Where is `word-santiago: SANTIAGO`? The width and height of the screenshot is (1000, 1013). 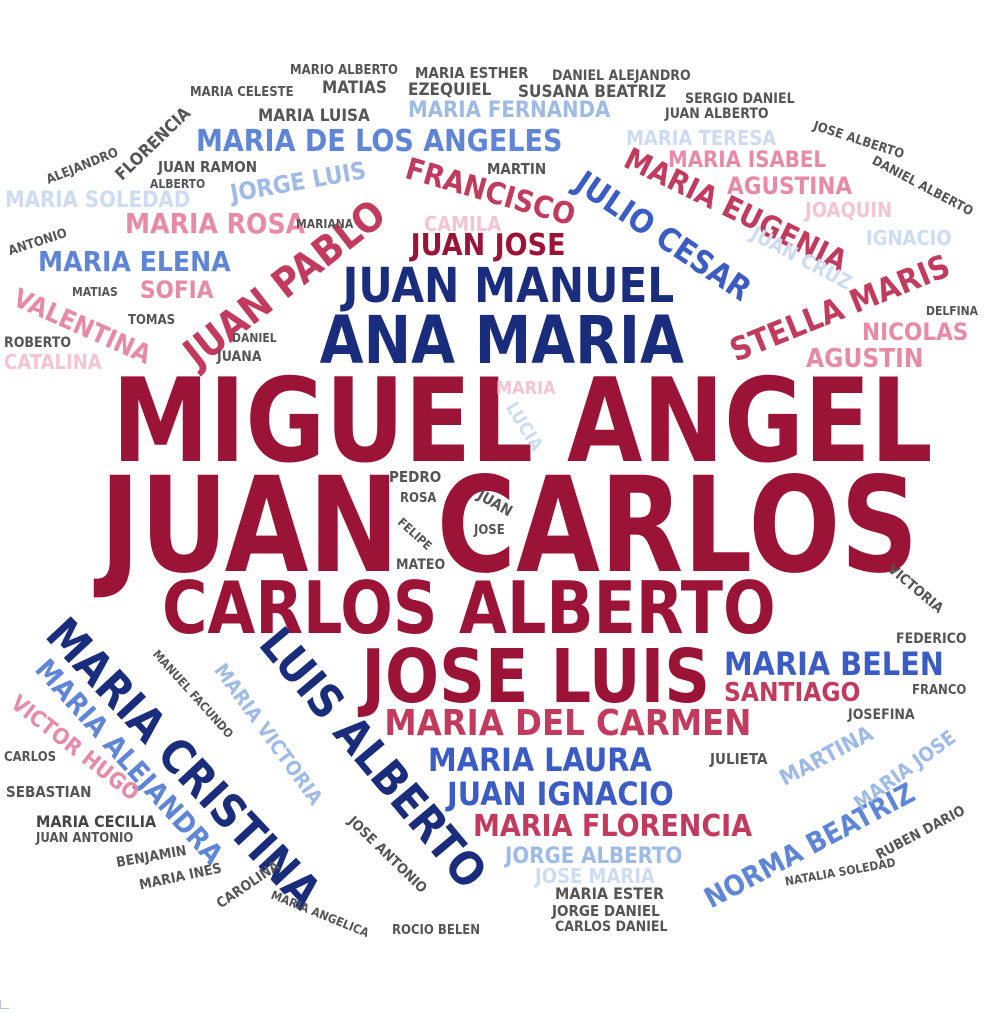
word-santiago: SANTIAGO is located at coordinates (792, 693).